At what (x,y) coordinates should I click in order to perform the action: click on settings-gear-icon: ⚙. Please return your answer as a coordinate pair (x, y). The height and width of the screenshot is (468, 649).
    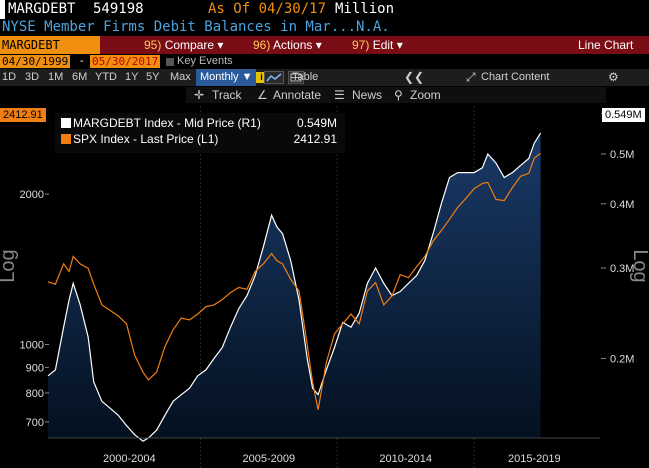
    Looking at the image, I should click on (613, 77).